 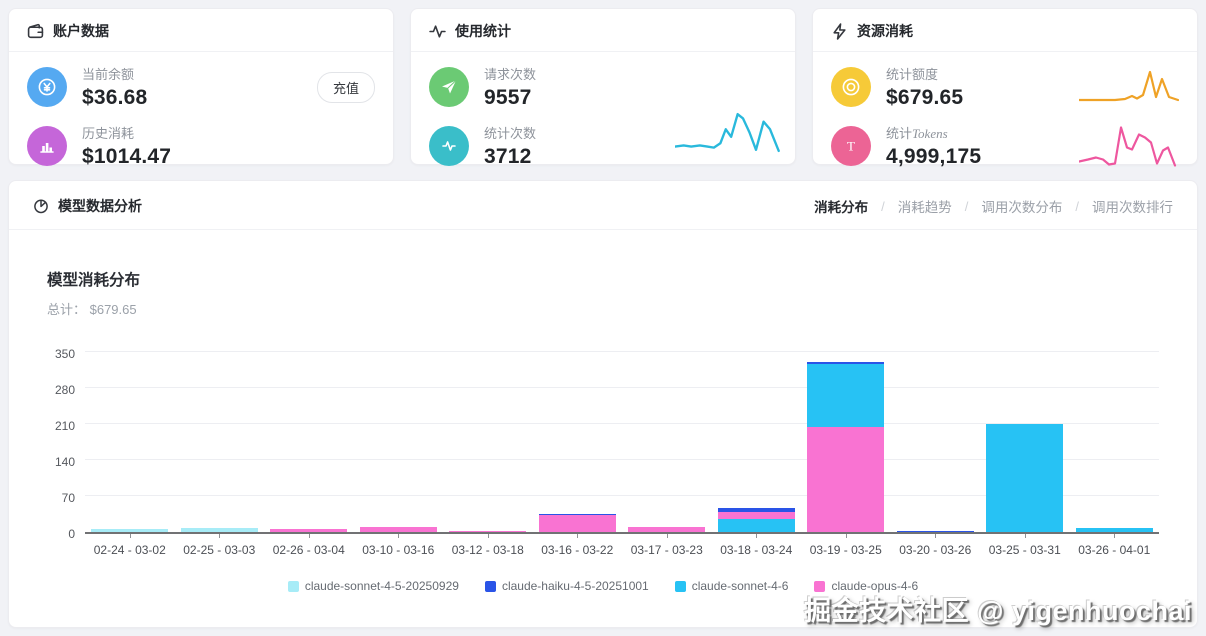 What do you see at coordinates (449, 87) in the screenshot?
I see `paper-plane-icon` at bounding box center [449, 87].